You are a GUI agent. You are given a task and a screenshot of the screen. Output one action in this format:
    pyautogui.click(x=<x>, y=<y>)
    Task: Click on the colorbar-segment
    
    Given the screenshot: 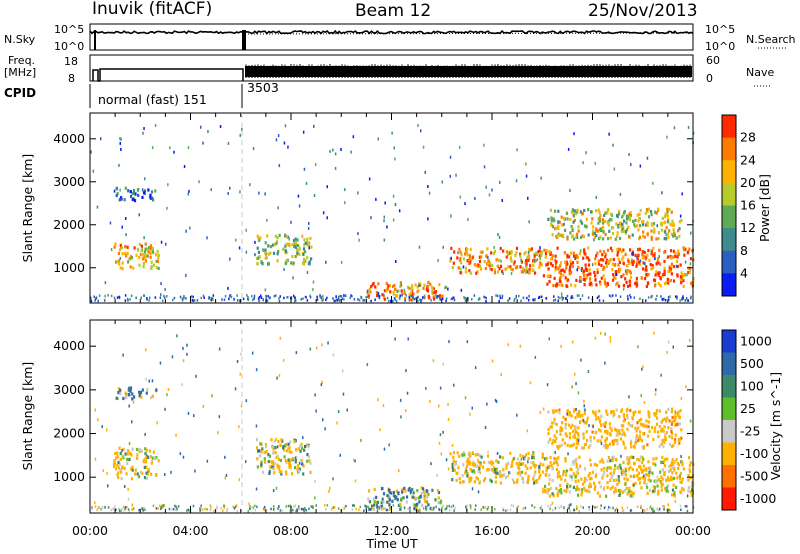 What is the action you would take?
    pyautogui.click(x=729, y=172)
    